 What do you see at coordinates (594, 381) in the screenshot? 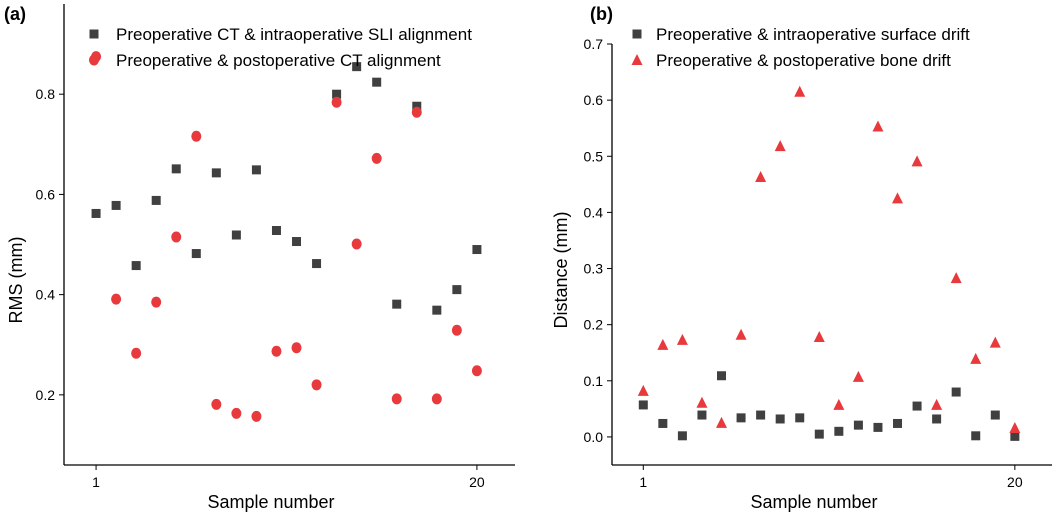
I see `y-tick-label: 0.1` at bounding box center [594, 381].